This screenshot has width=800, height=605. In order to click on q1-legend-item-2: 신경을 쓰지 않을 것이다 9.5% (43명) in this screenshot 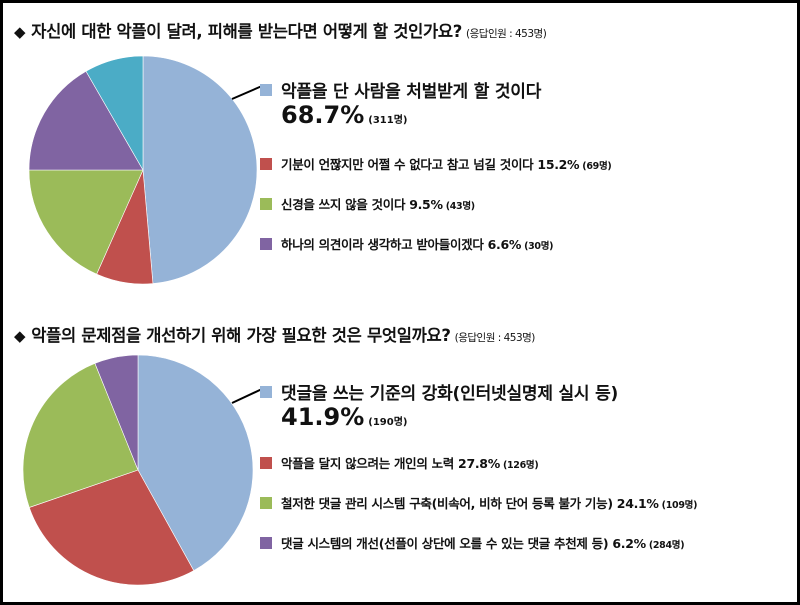, I will do `click(367, 203)`.